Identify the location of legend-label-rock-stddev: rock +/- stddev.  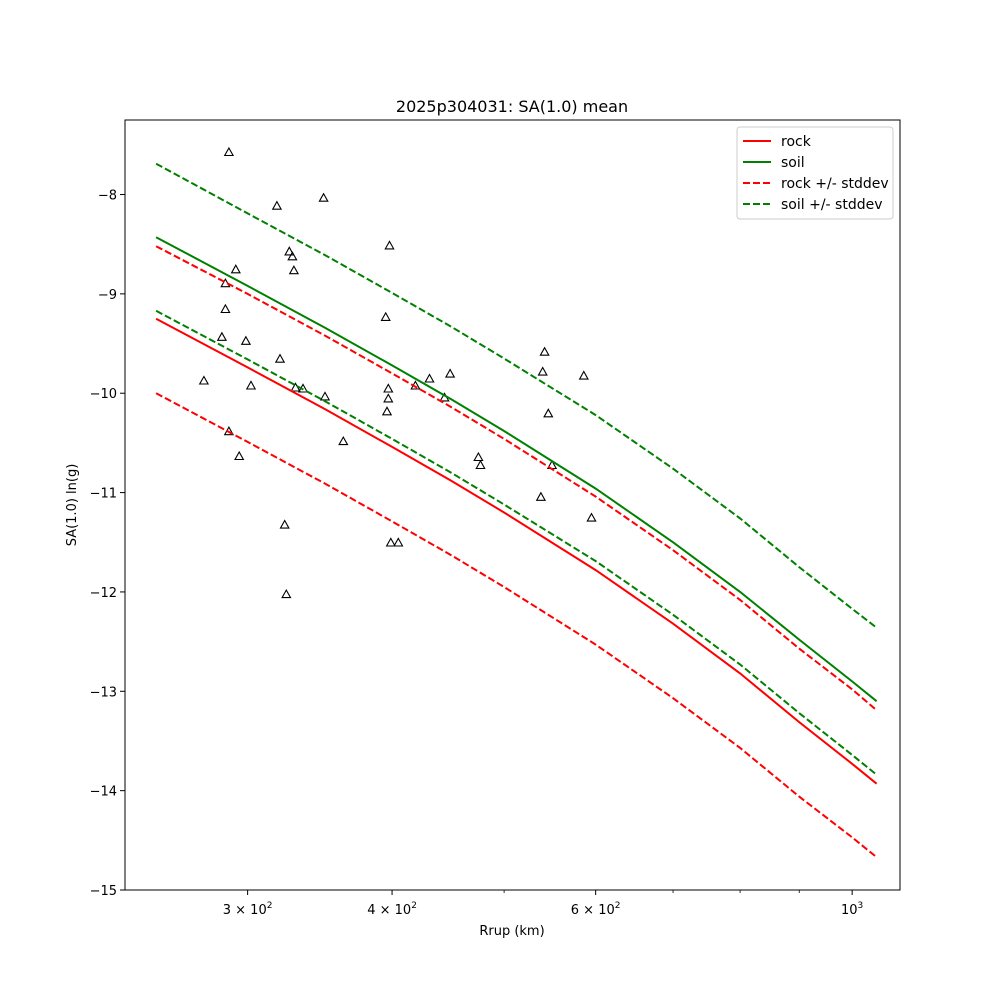
(835, 184).